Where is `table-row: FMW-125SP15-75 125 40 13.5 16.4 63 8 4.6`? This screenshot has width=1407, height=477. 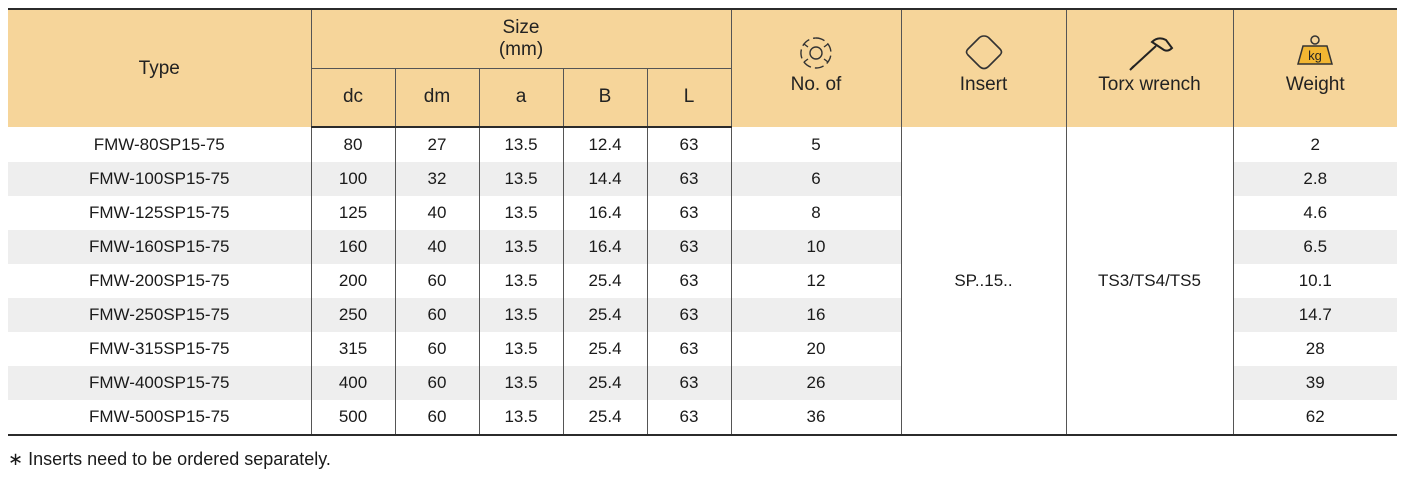
table-row: FMW-125SP15-75 125 40 13.5 16.4 63 8 4.6 is located at coordinates (702, 213).